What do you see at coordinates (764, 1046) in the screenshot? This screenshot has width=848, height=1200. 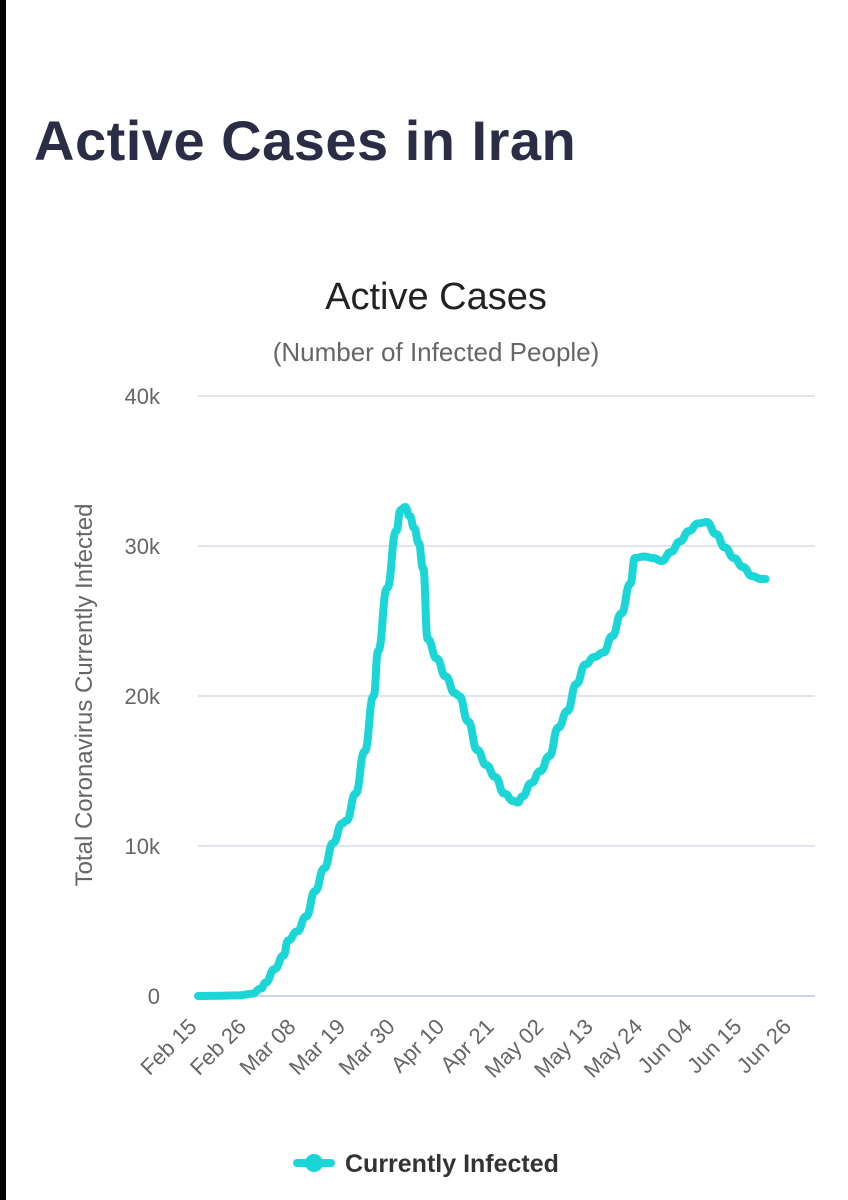 I see `x-tick-label: Jun 26` at bounding box center [764, 1046].